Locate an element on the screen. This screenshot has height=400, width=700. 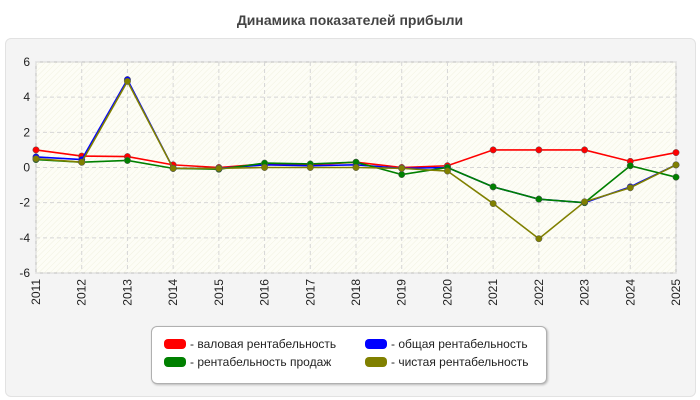
x-tick-label: 2019 is located at coordinates (402, 292).